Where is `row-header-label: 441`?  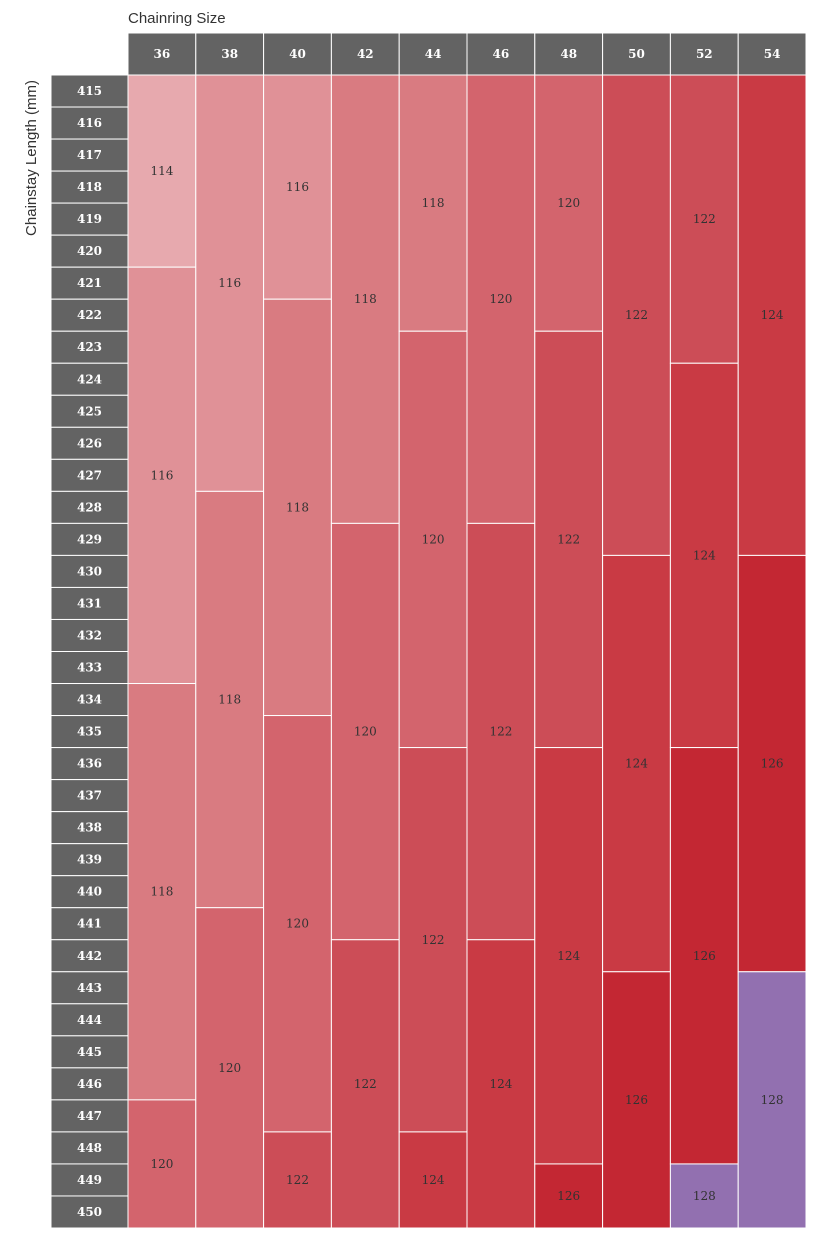
row-header-label: 441 is located at coordinates (89, 924).